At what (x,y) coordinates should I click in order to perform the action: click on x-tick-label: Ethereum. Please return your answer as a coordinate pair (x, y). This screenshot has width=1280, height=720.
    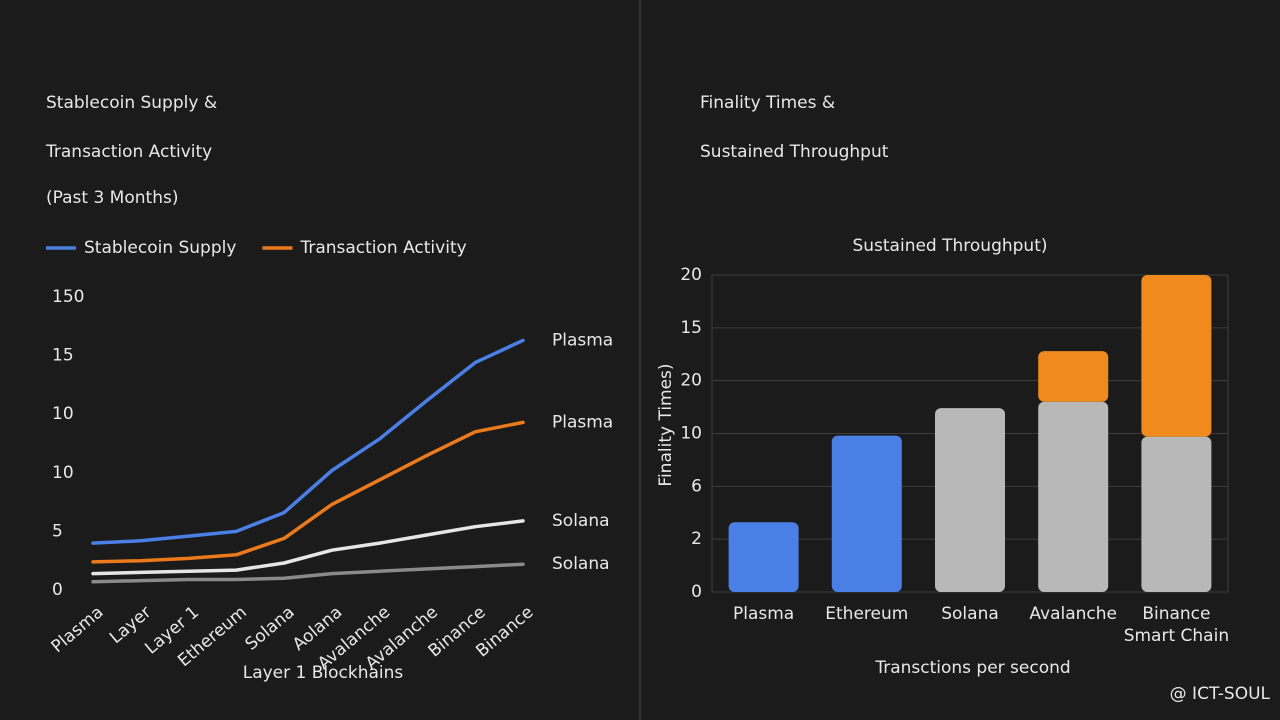
    Looking at the image, I should click on (866, 614).